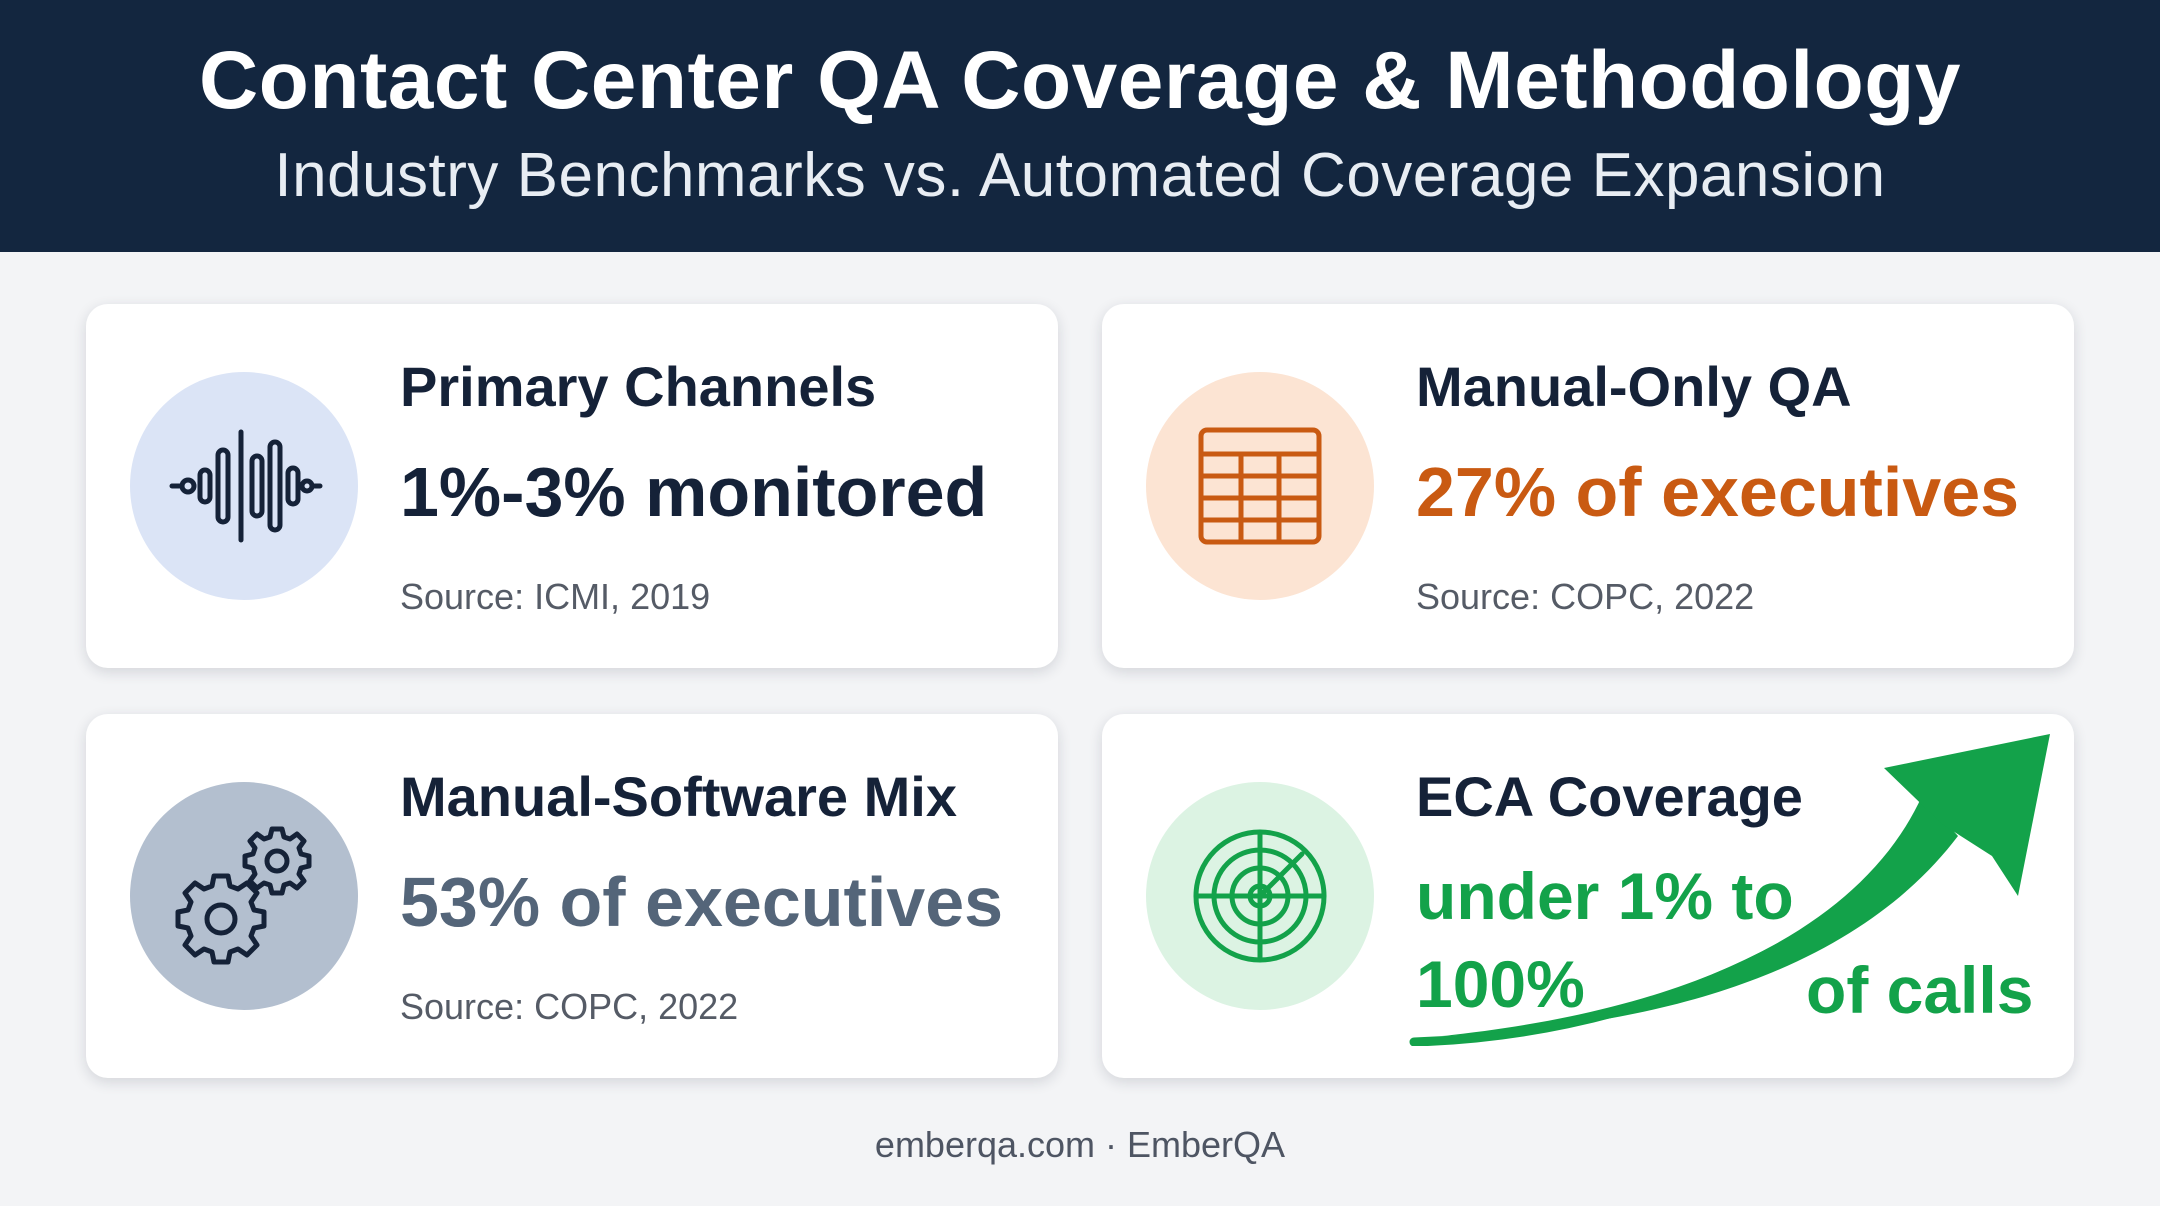 This screenshot has height=1206, width=2160. Describe the element at coordinates (1080, 80) in the screenshot. I see `page-title: Contact Center QA Coverage & Methodology` at that location.